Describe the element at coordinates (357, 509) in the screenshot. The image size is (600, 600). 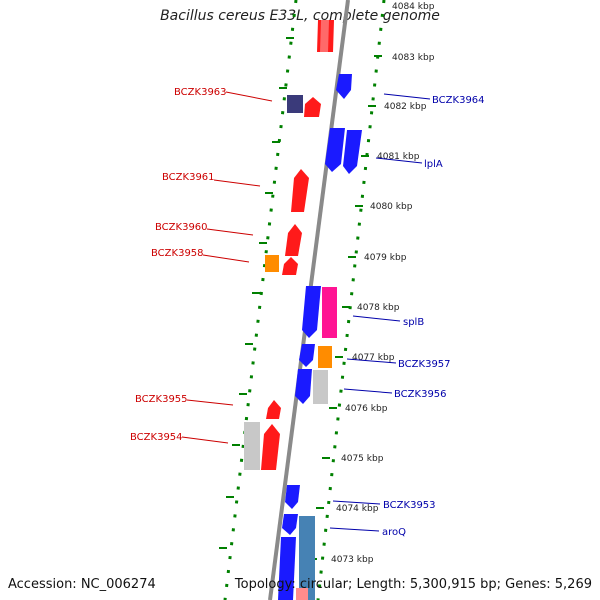
I see `kbp-label: 4074 kbp` at that location.